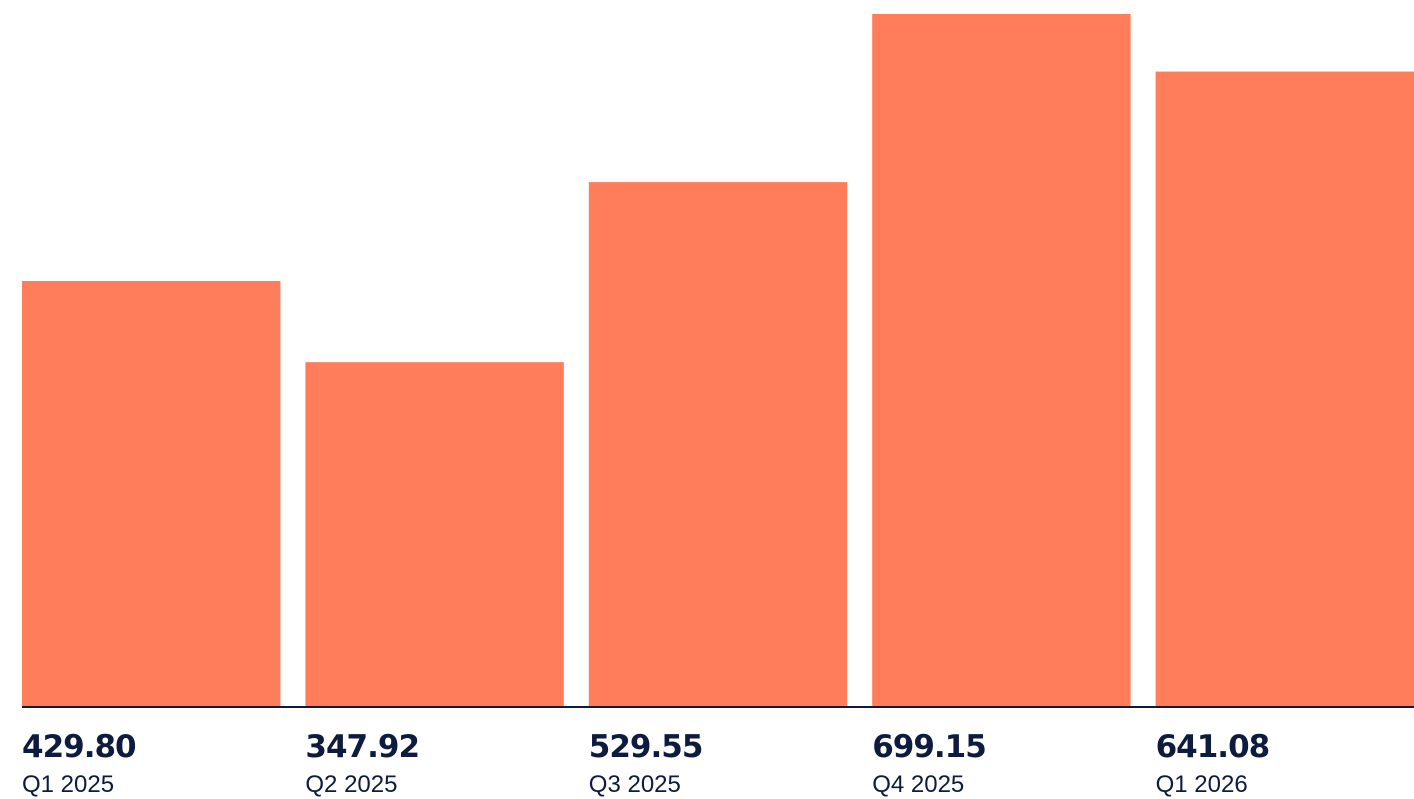  I want to click on category-label: Q3 2025, so click(635, 784).